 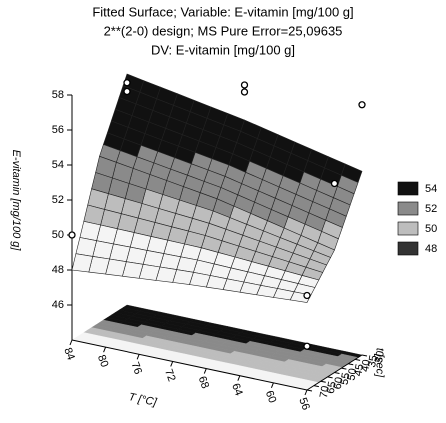 I want to click on legend-label: 50, so click(x=431, y=229).